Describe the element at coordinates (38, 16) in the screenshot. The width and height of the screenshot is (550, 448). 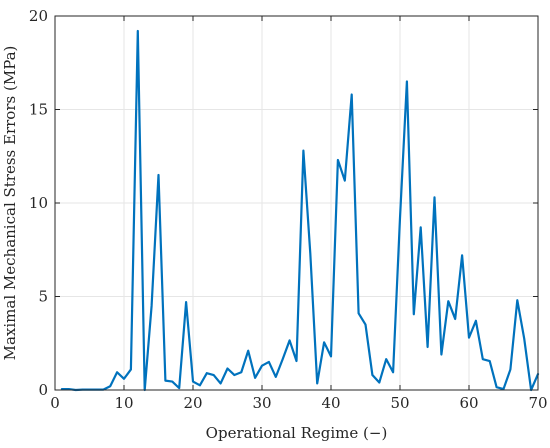
I see `y-tick-label: 20` at that location.